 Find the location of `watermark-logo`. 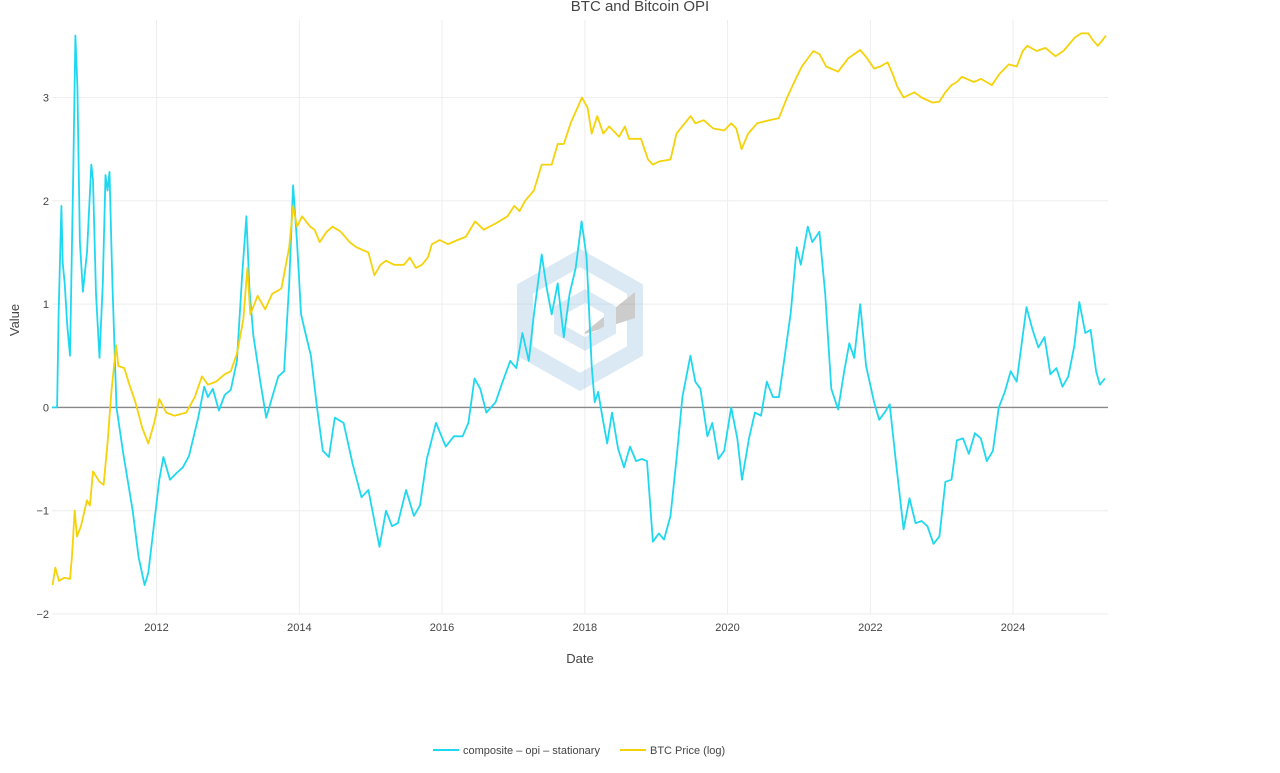

watermark-logo is located at coordinates (580, 320).